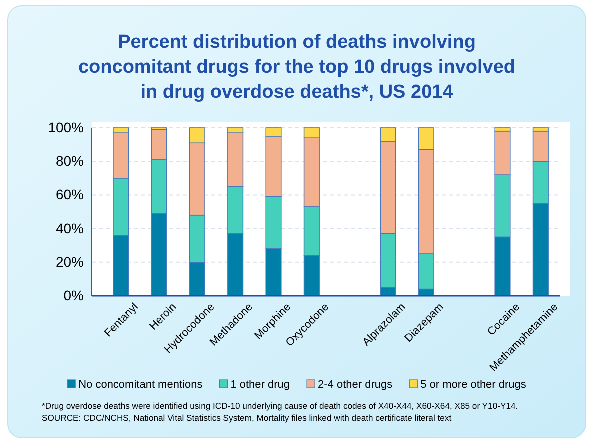  I want to click on y-tick-label: 20%, so click(70, 262).